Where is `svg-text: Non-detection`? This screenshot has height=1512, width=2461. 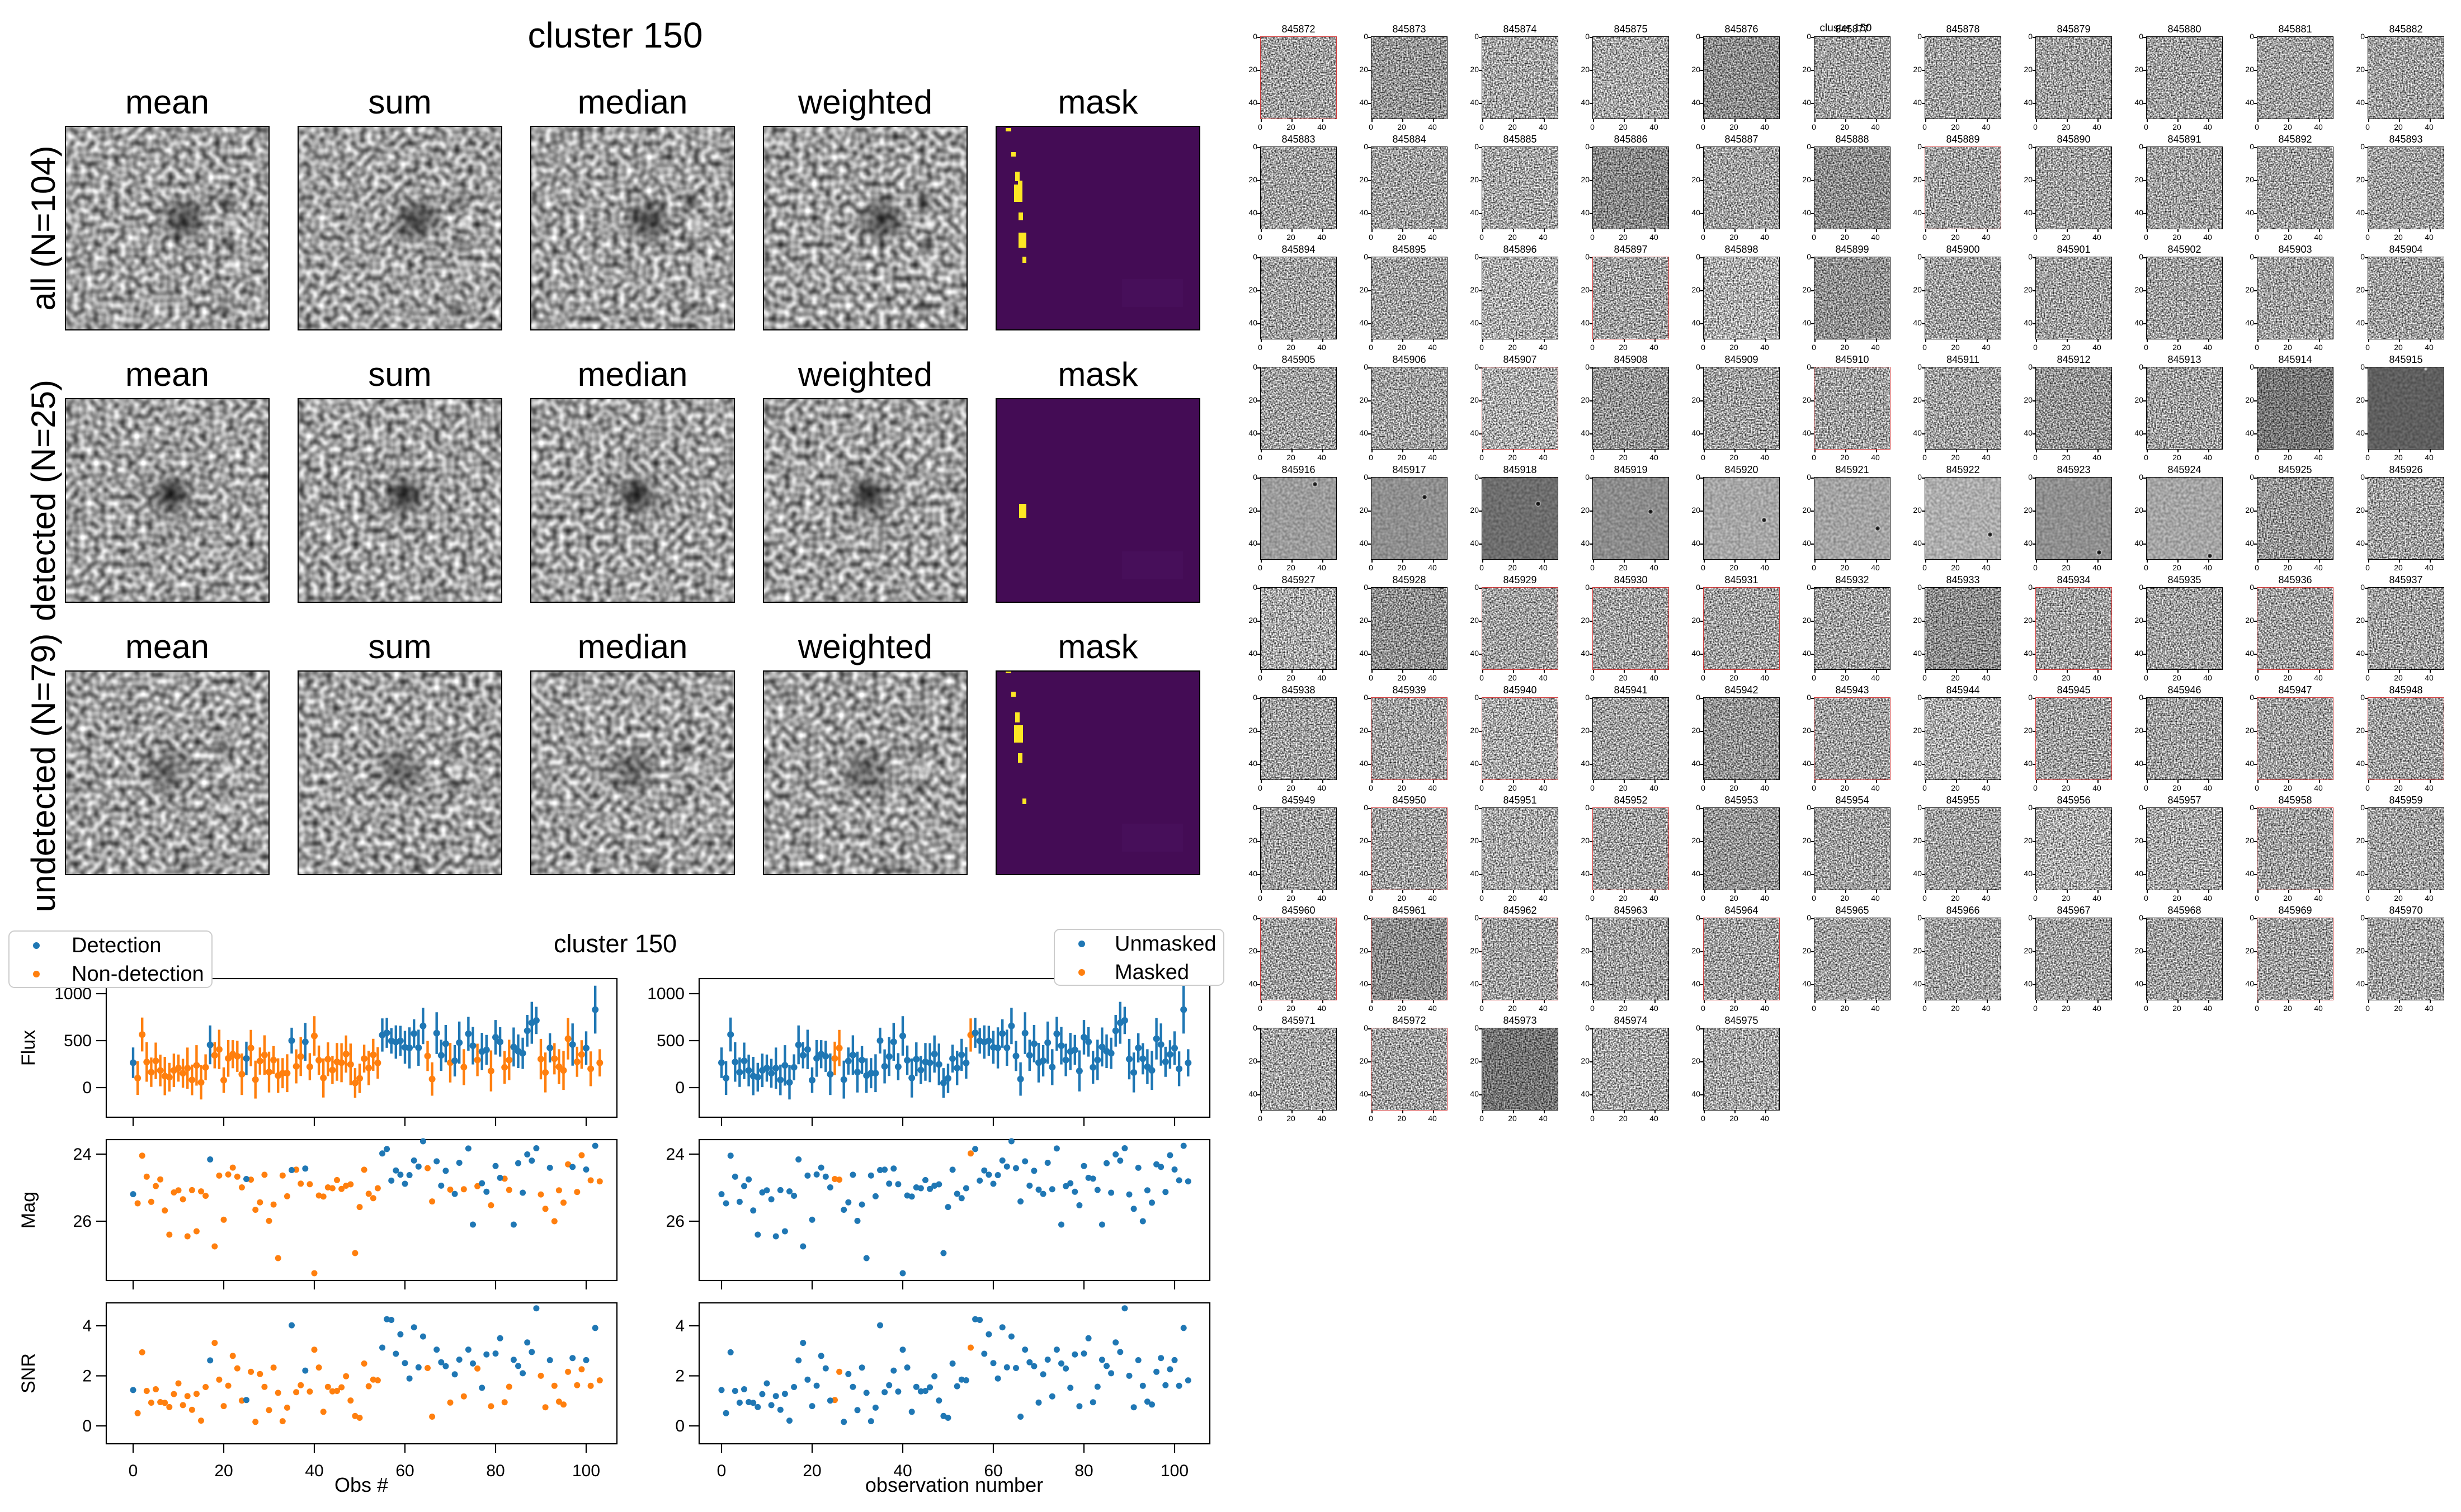
svg-text: Non-detection is located at coordinates (138, 974).